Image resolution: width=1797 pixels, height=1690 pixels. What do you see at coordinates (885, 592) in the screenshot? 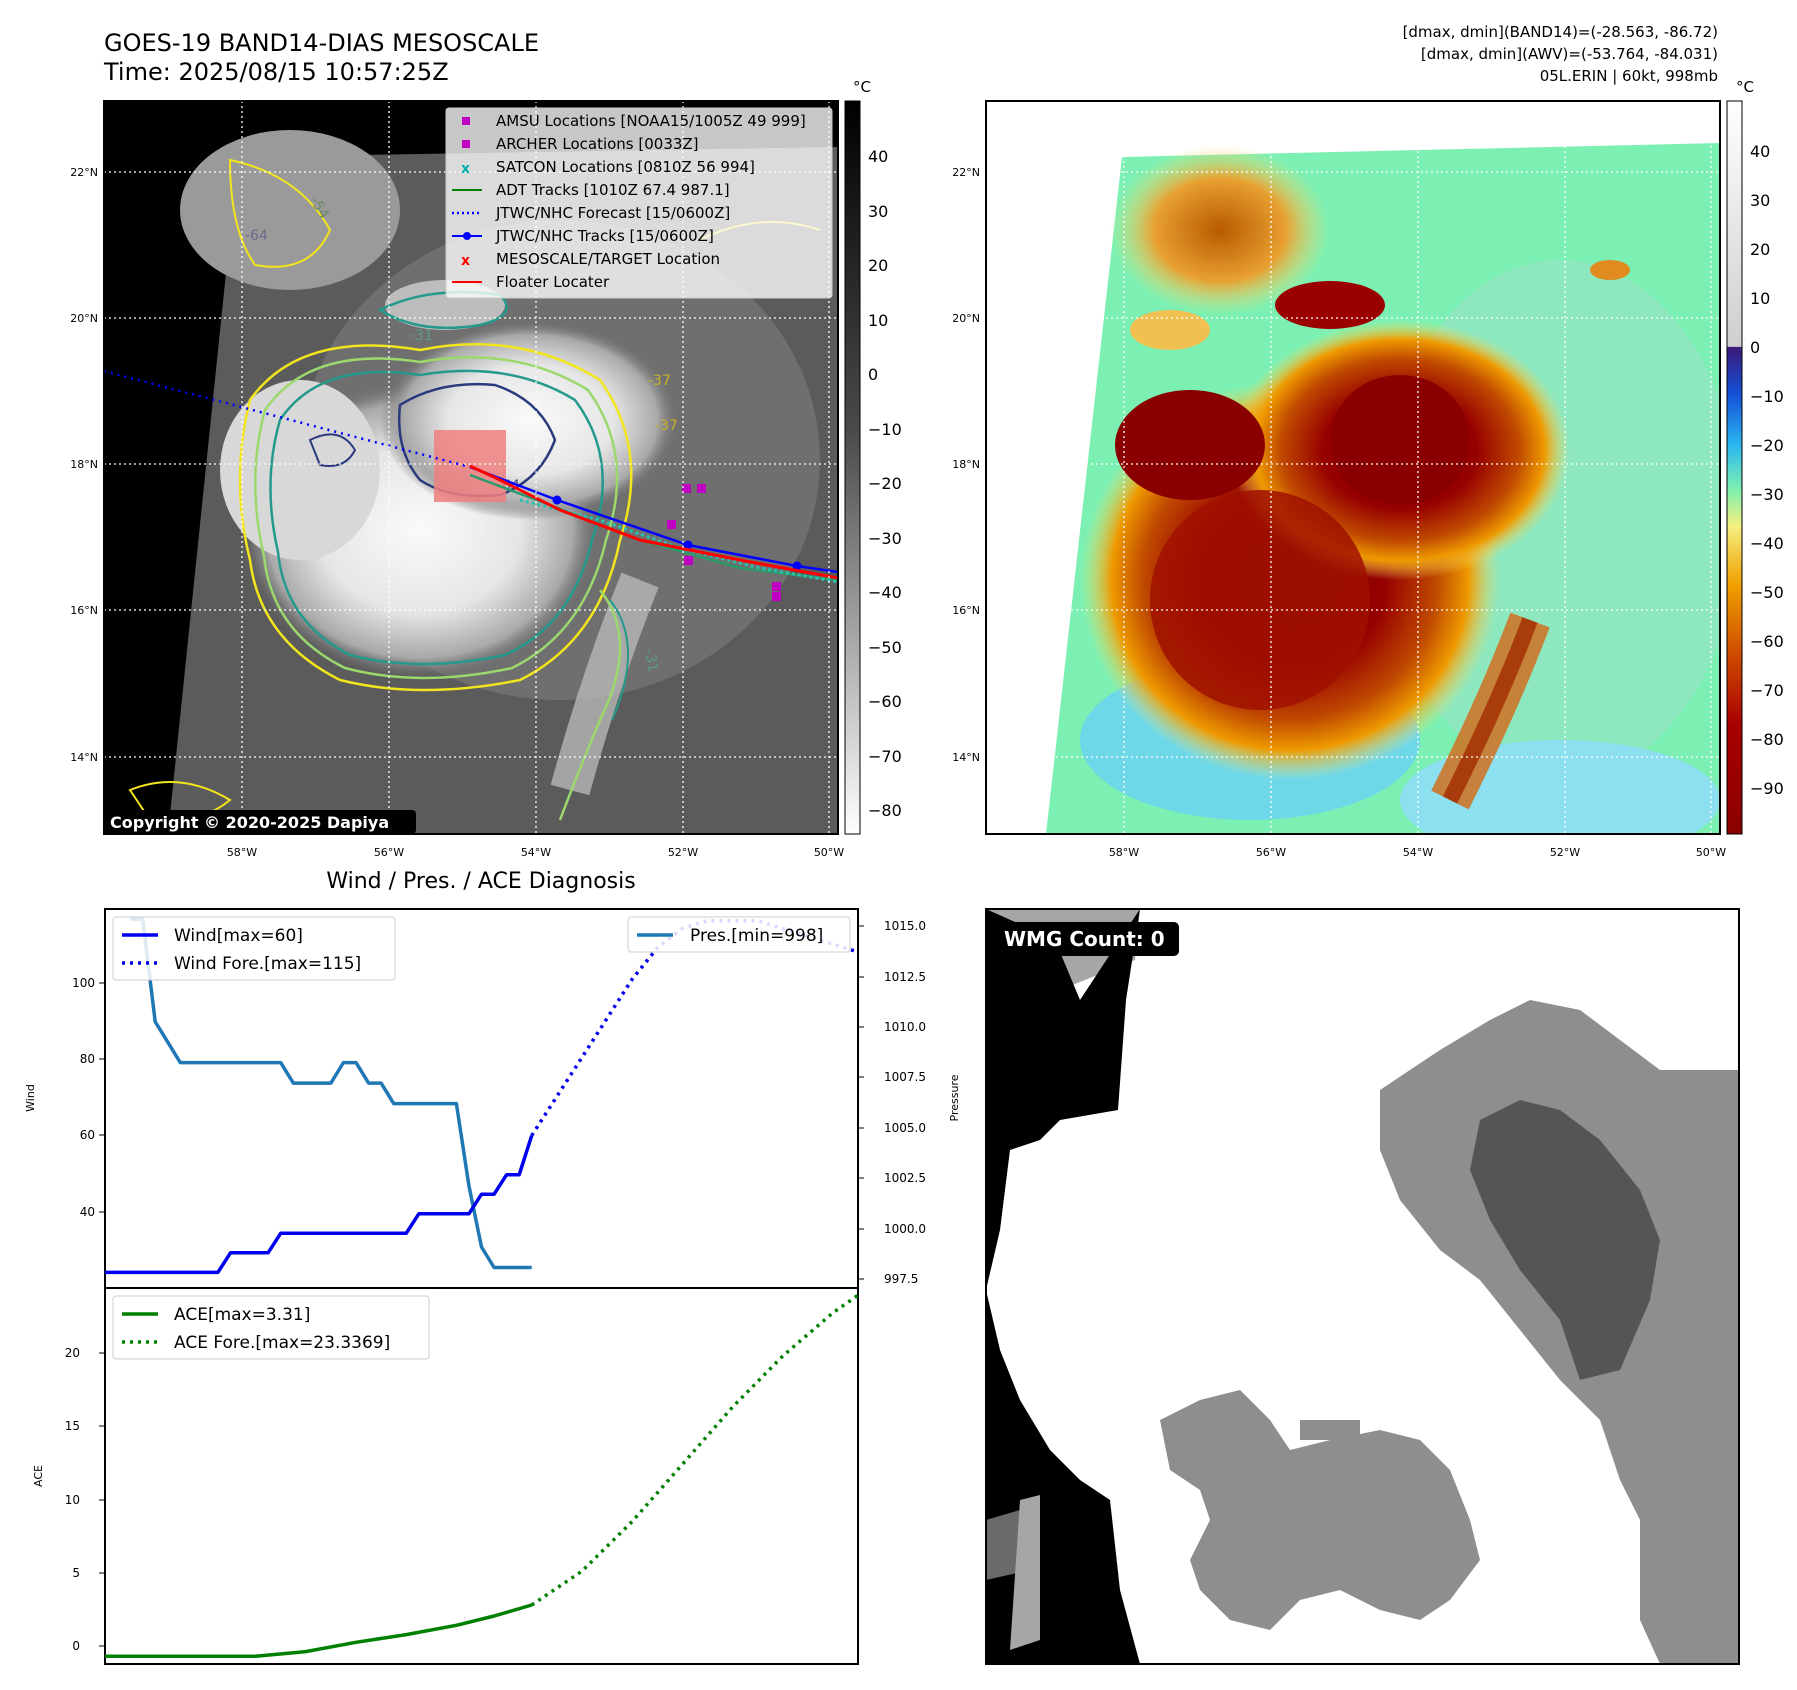
I see `cbar1-tick: −40` at bounding box center [885, 592].